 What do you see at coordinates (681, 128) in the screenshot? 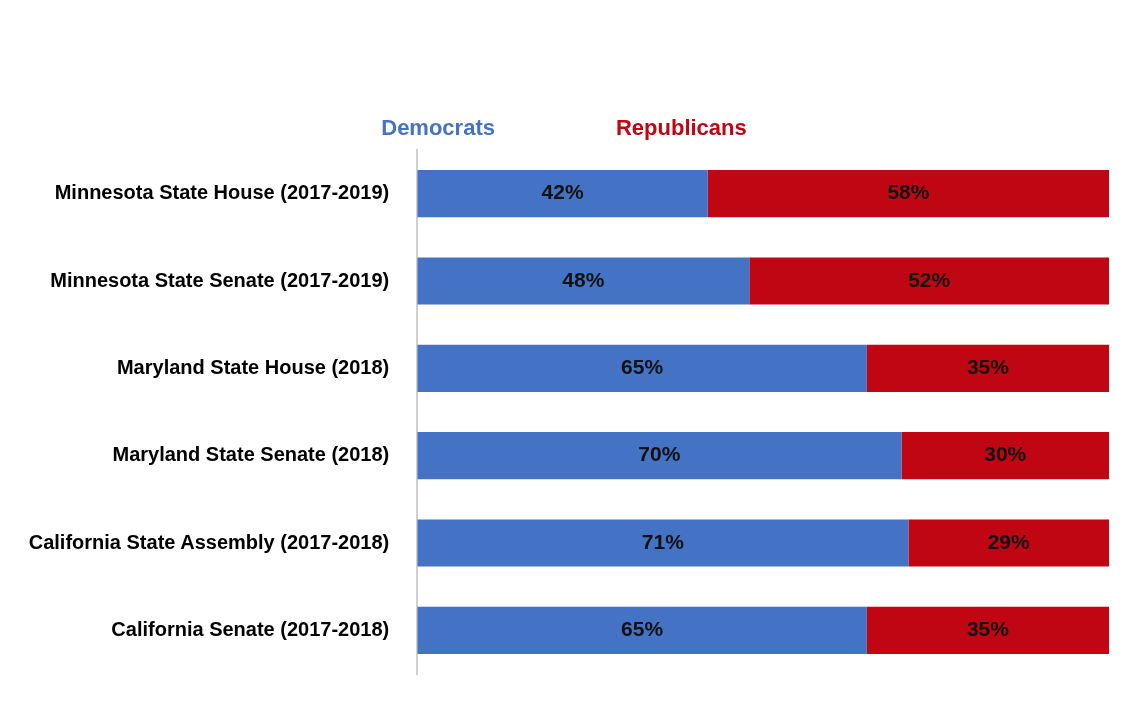
I see `series-label: Republicans` at bounding box center [681, 128].